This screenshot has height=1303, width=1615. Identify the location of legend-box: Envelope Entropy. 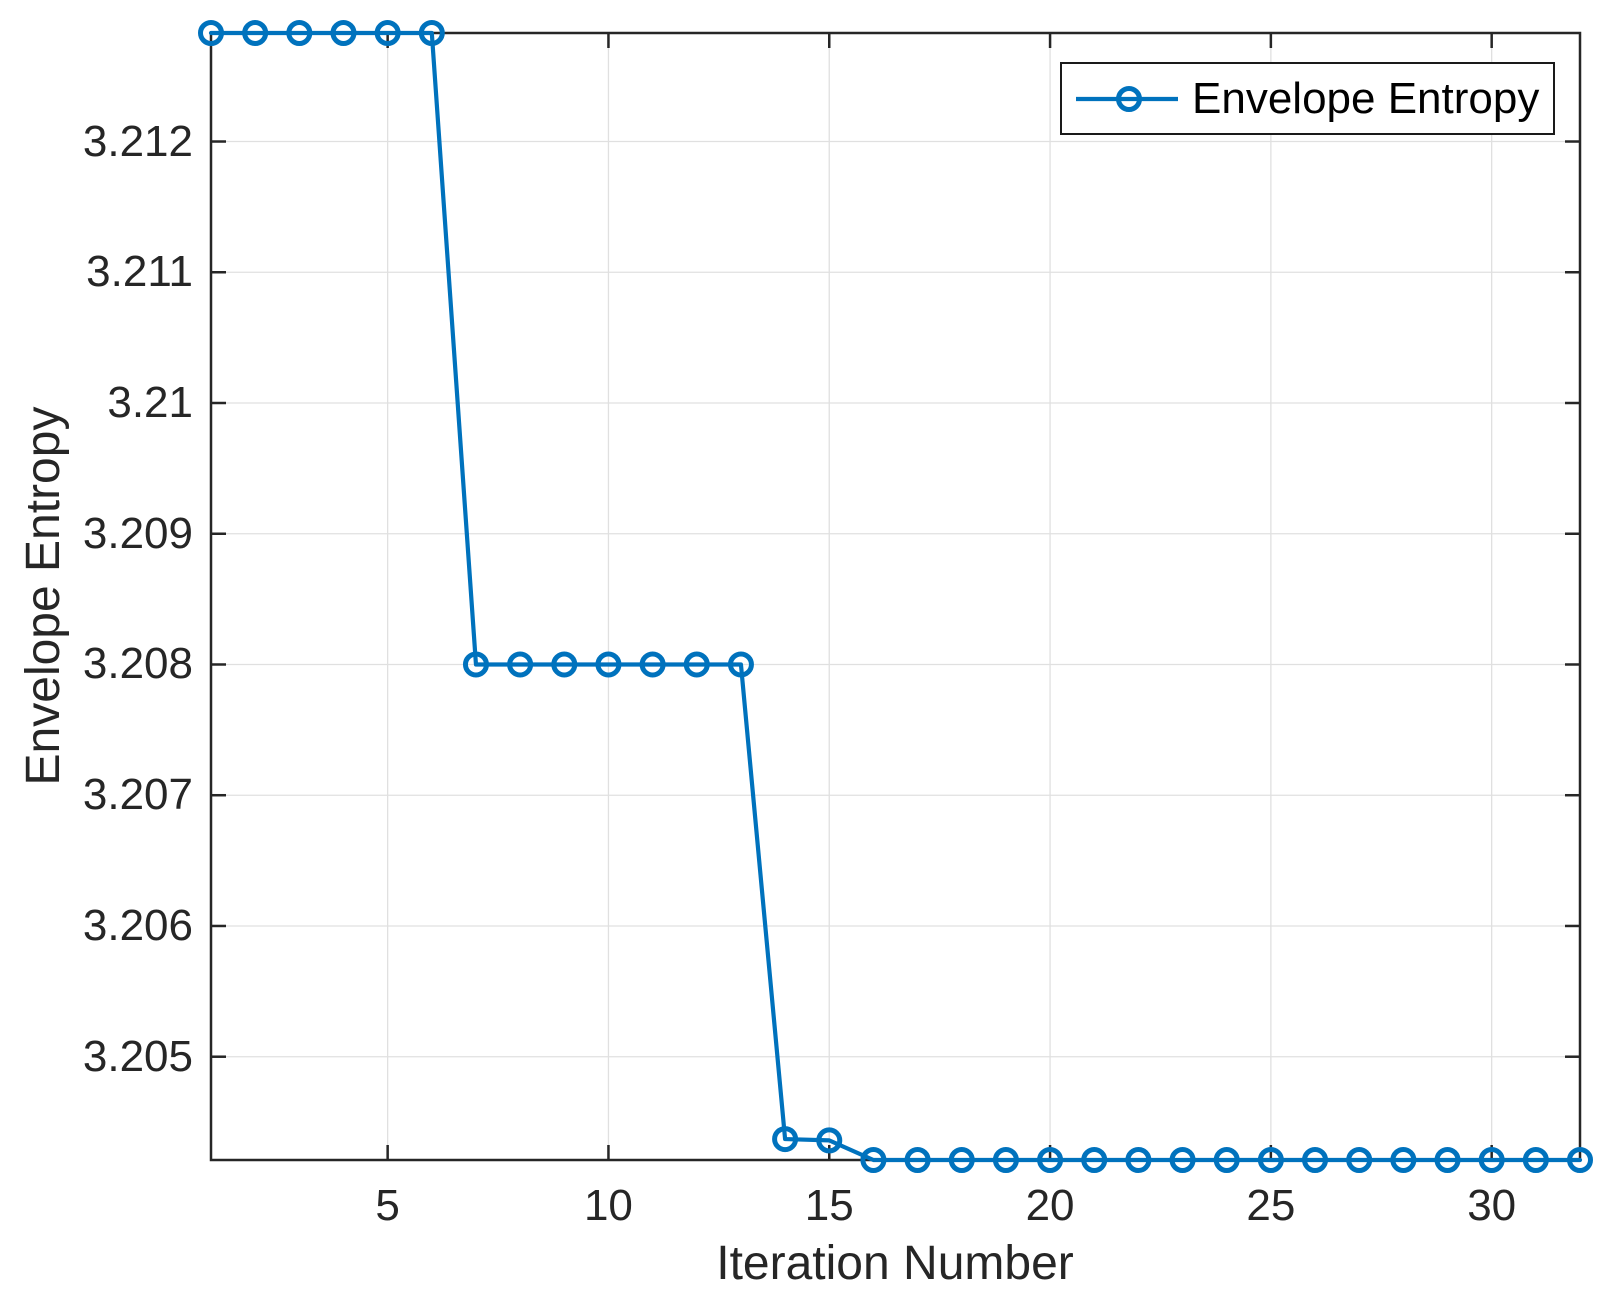
(1308, 98).